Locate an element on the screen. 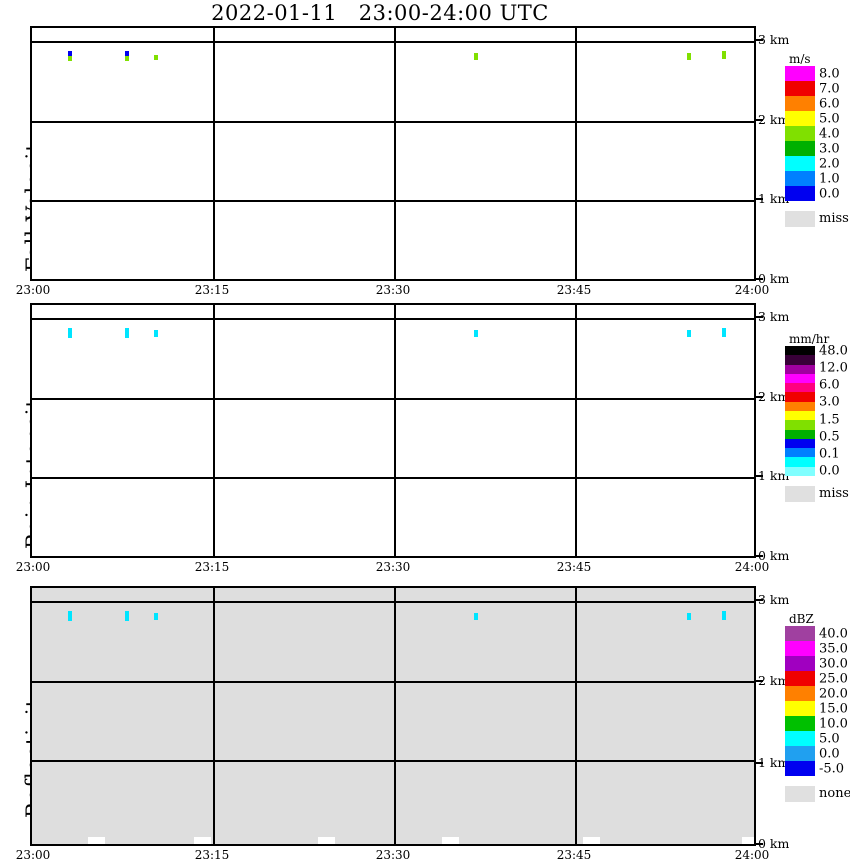 Image resolution: width=850 pixels, height=868 pixels. colorbar-tick-label: -5.0 is located at coordinates (832, 768).